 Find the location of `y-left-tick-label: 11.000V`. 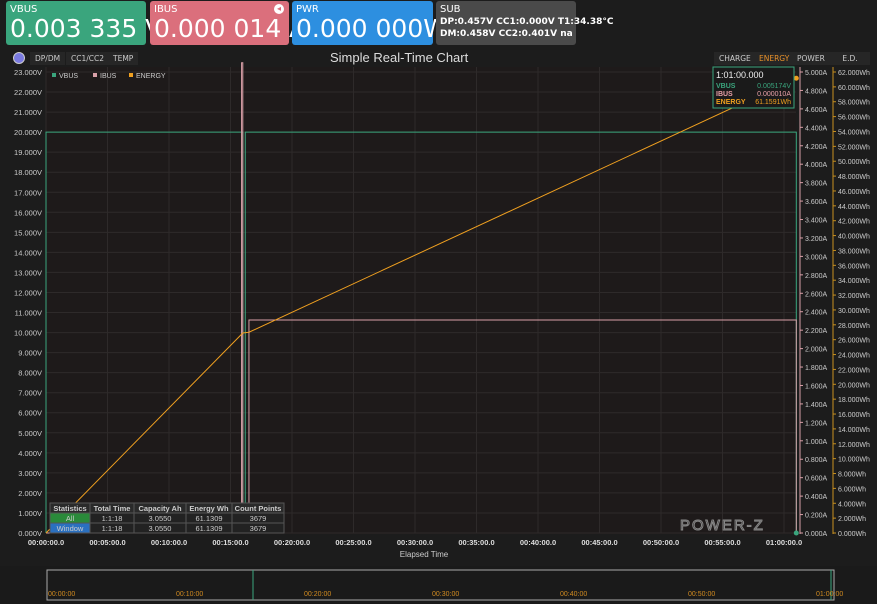

y-left-tick-label: 11.000V is located at coordinates (28, 313).